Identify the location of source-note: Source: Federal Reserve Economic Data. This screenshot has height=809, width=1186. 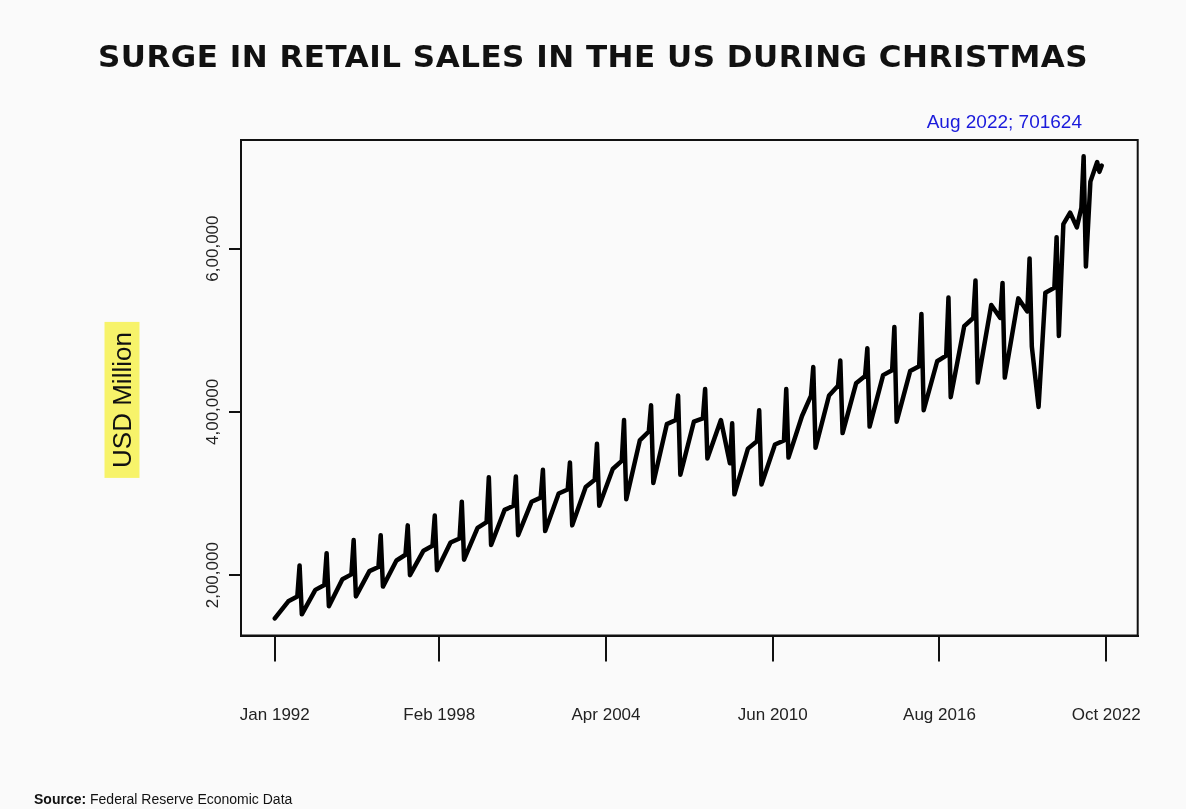
(163, 799).